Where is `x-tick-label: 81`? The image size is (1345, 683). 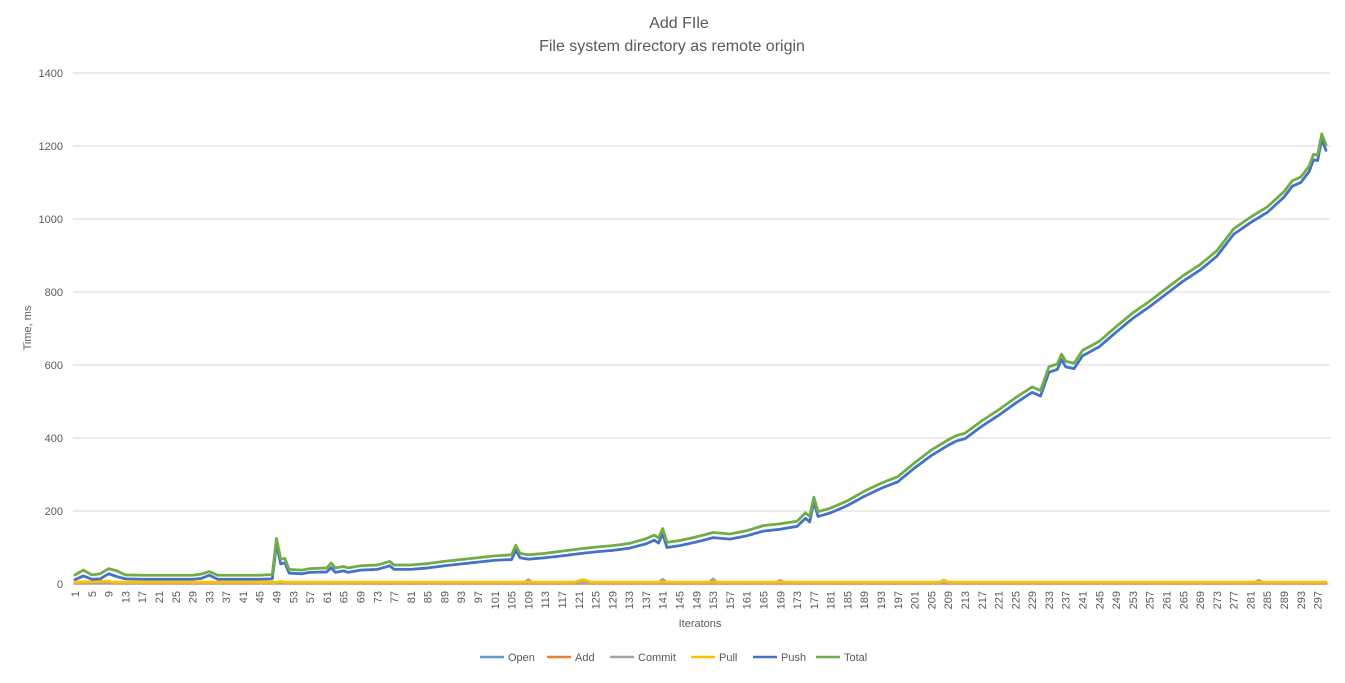
x-tick-label: 81 is located at coordinates (412, 597).